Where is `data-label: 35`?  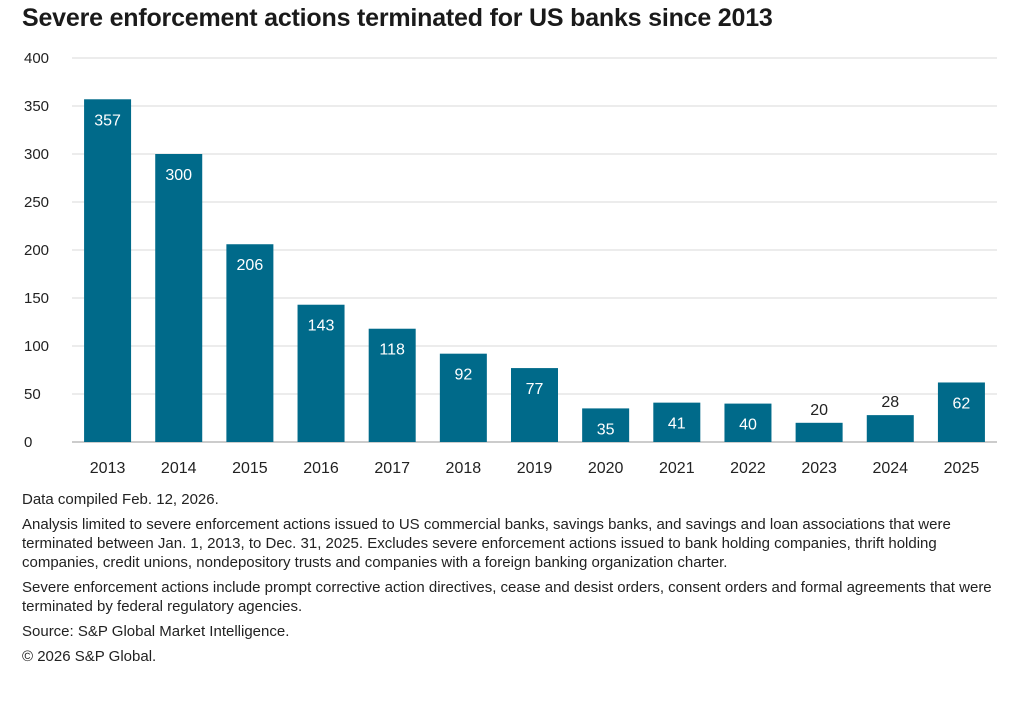 data-label: 35 is located at coordinates (606, 429).